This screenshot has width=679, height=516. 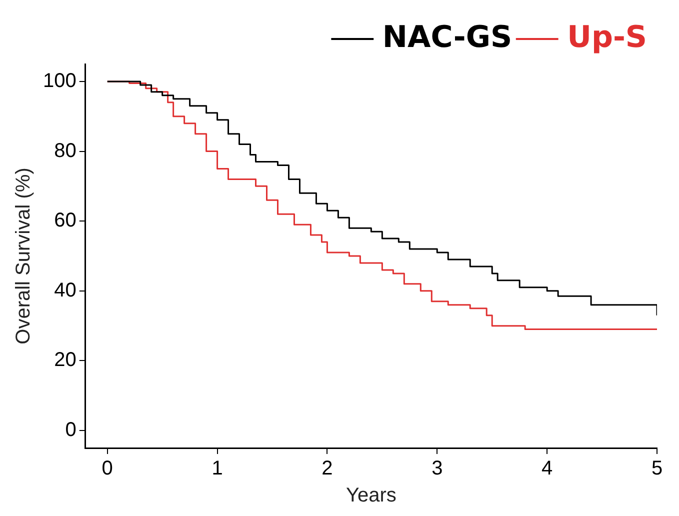 What do you see at coordinates (437, 469) in the screenshot?
I see `x-tick-label: 3` at bounding box center [437, 469].